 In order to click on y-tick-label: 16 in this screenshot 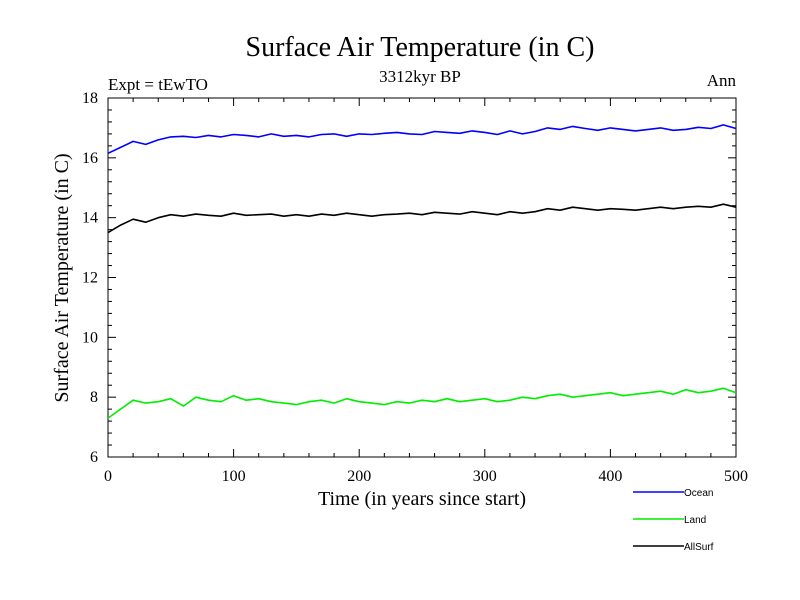, I will do `click(90, 158)`.